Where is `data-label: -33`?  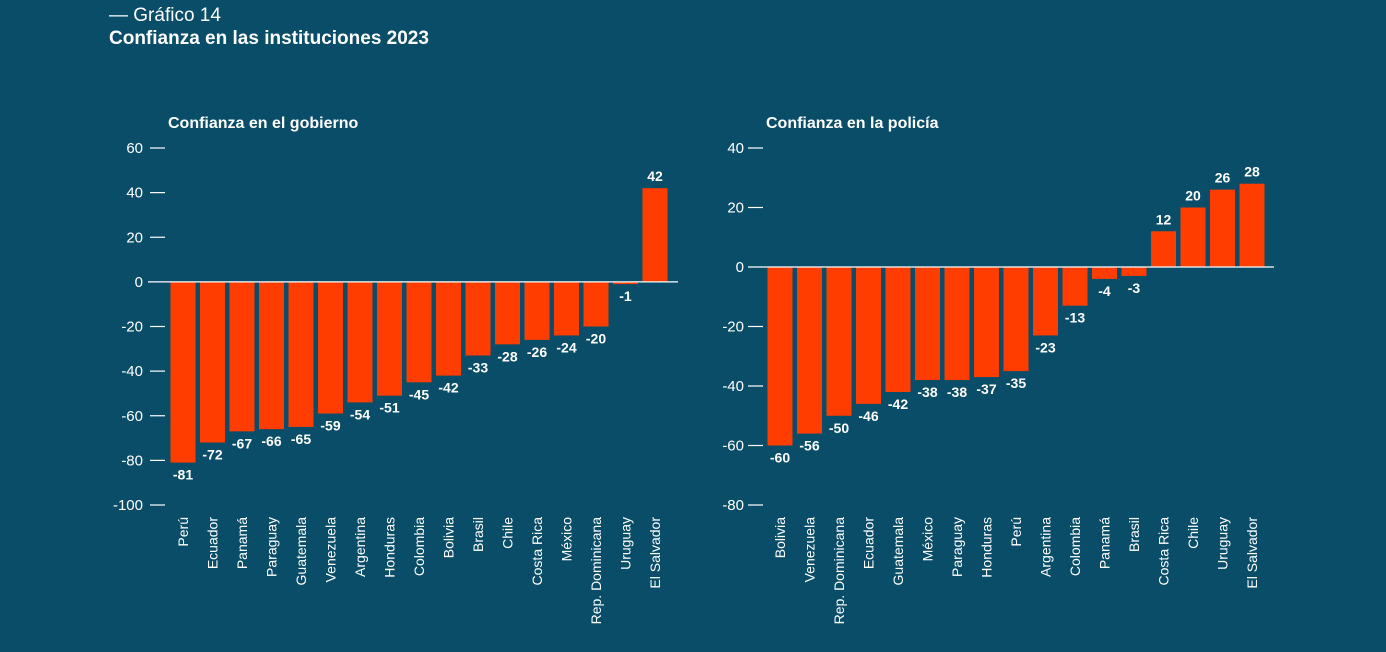 data-label: -33 is located at coordinates (478, 368).